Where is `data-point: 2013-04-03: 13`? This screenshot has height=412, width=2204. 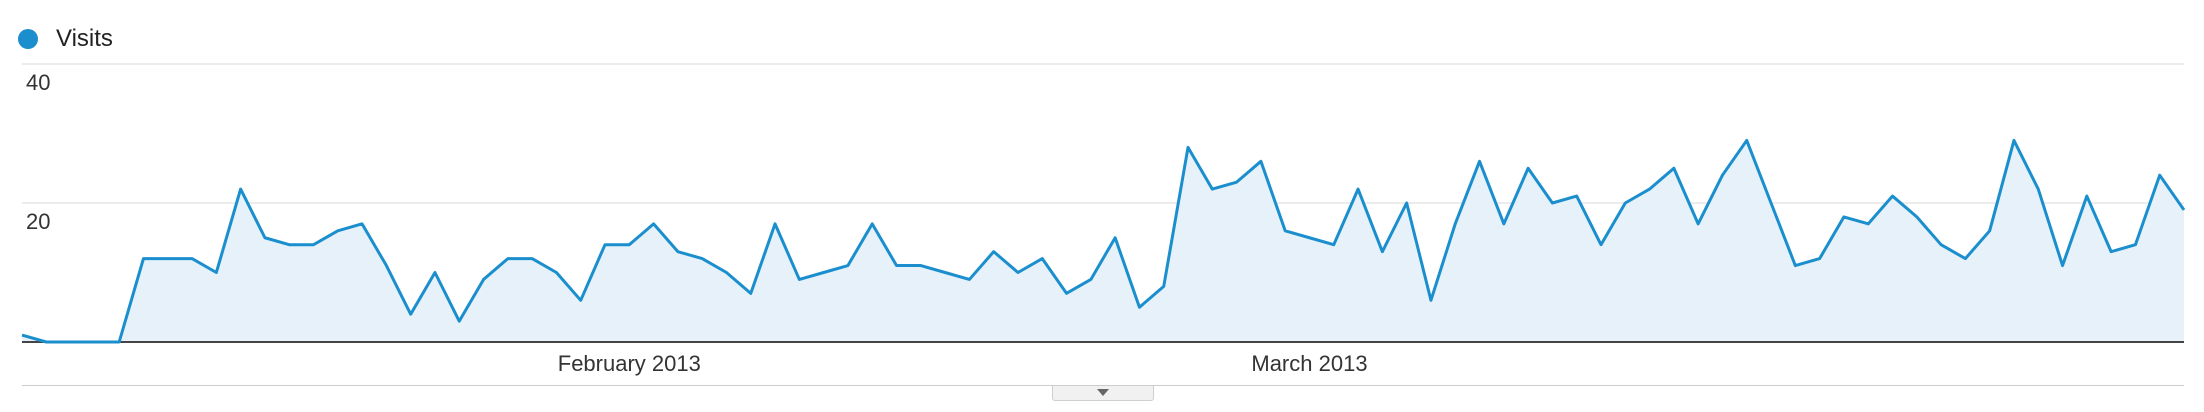 data-point: 2013-04-03: 13 is located at coordinates (2111, 252).